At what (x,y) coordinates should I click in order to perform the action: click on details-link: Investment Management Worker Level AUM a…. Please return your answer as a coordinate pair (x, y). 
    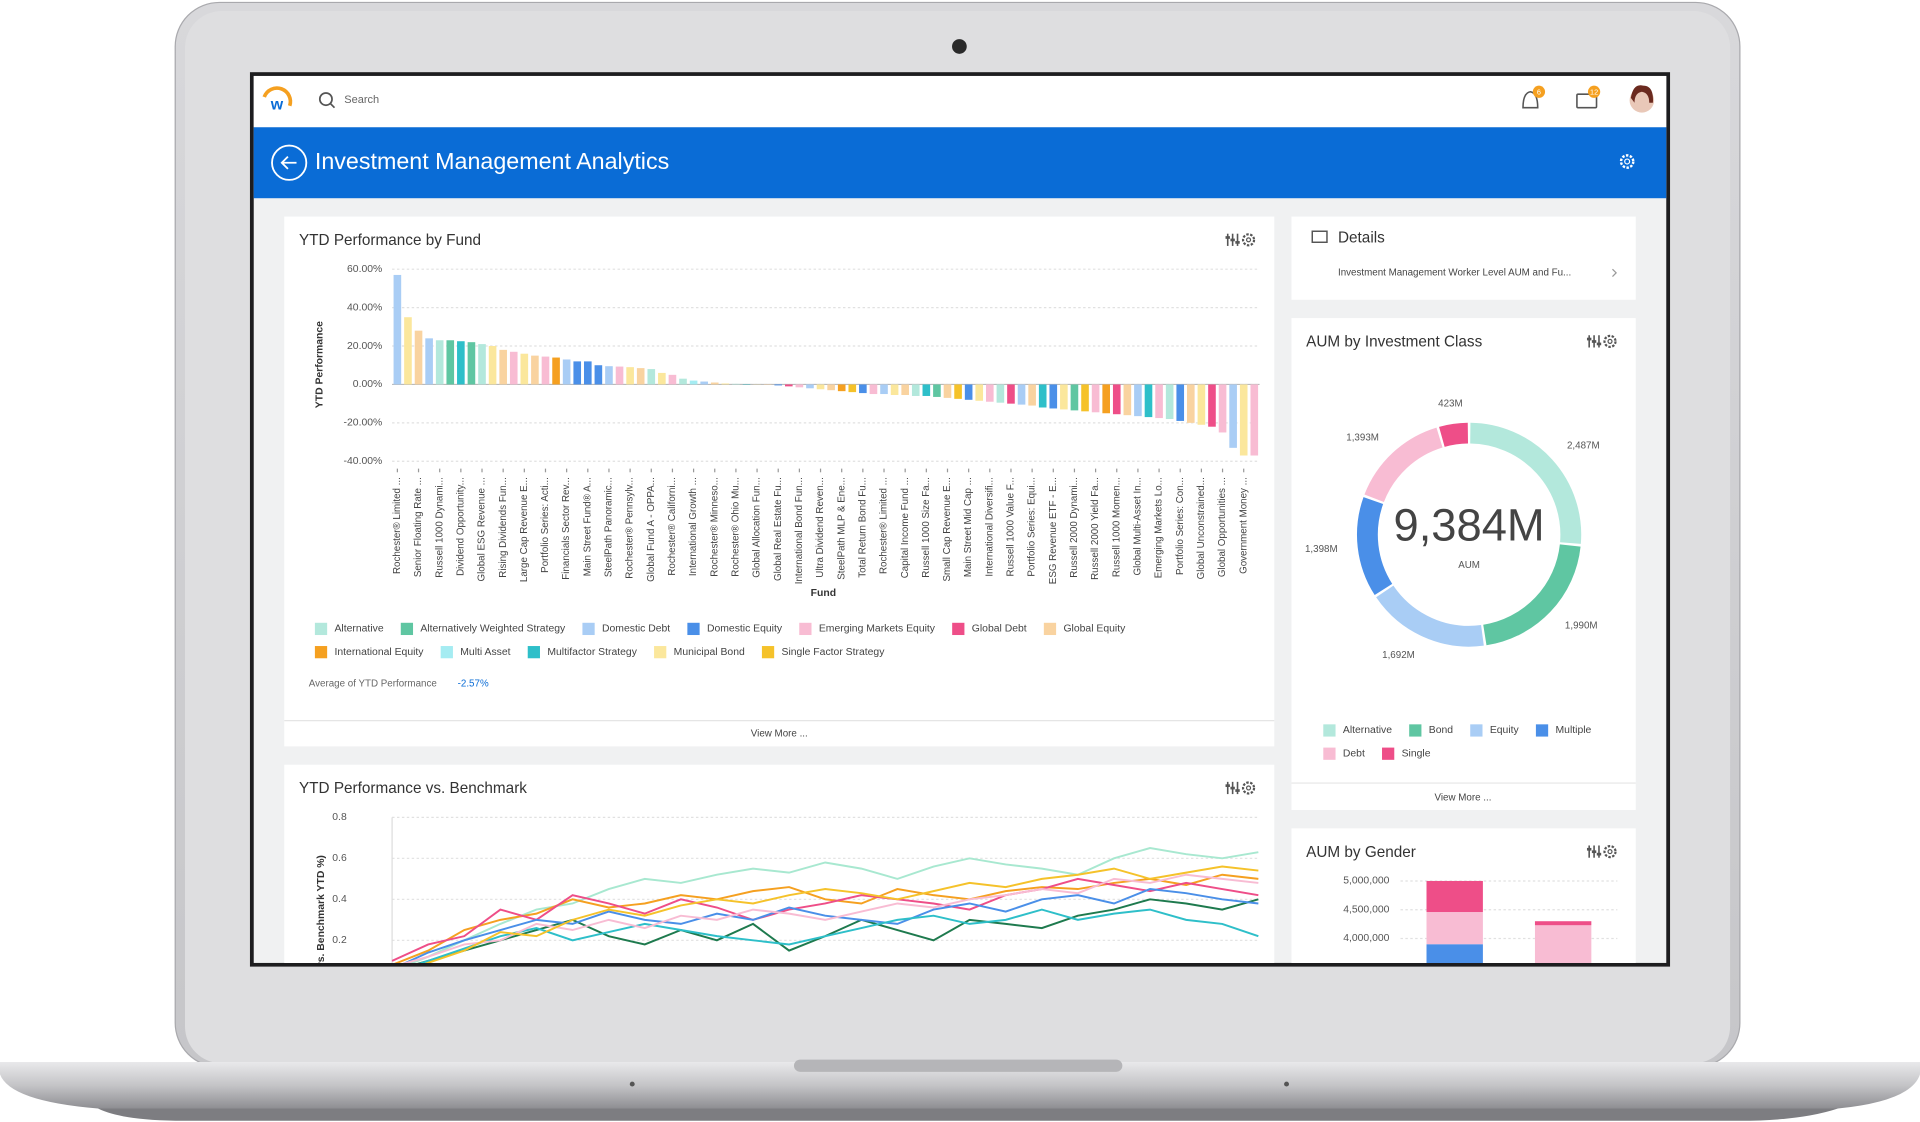
    Looking at the image, I should click on (1454, 272).